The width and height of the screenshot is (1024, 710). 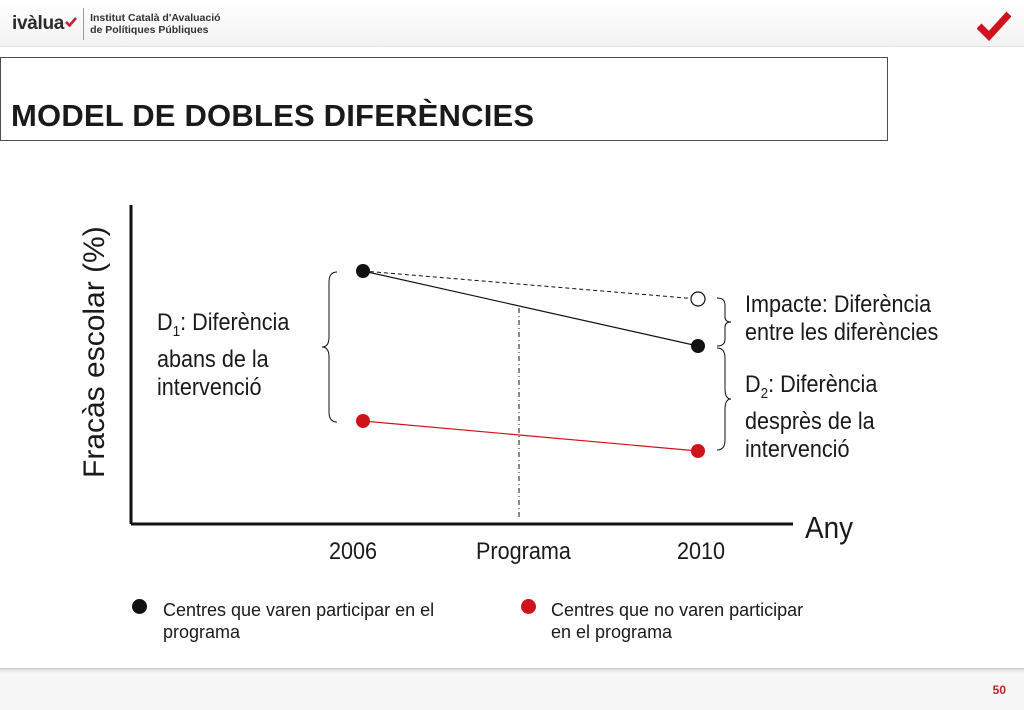 I want to click on non-participants-line, so click(x=530, y=436).